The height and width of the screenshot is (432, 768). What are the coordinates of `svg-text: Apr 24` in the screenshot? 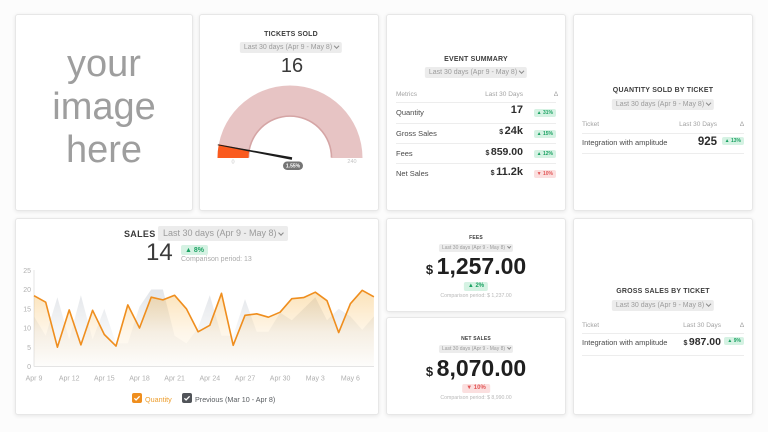 It's located at (209, 379).